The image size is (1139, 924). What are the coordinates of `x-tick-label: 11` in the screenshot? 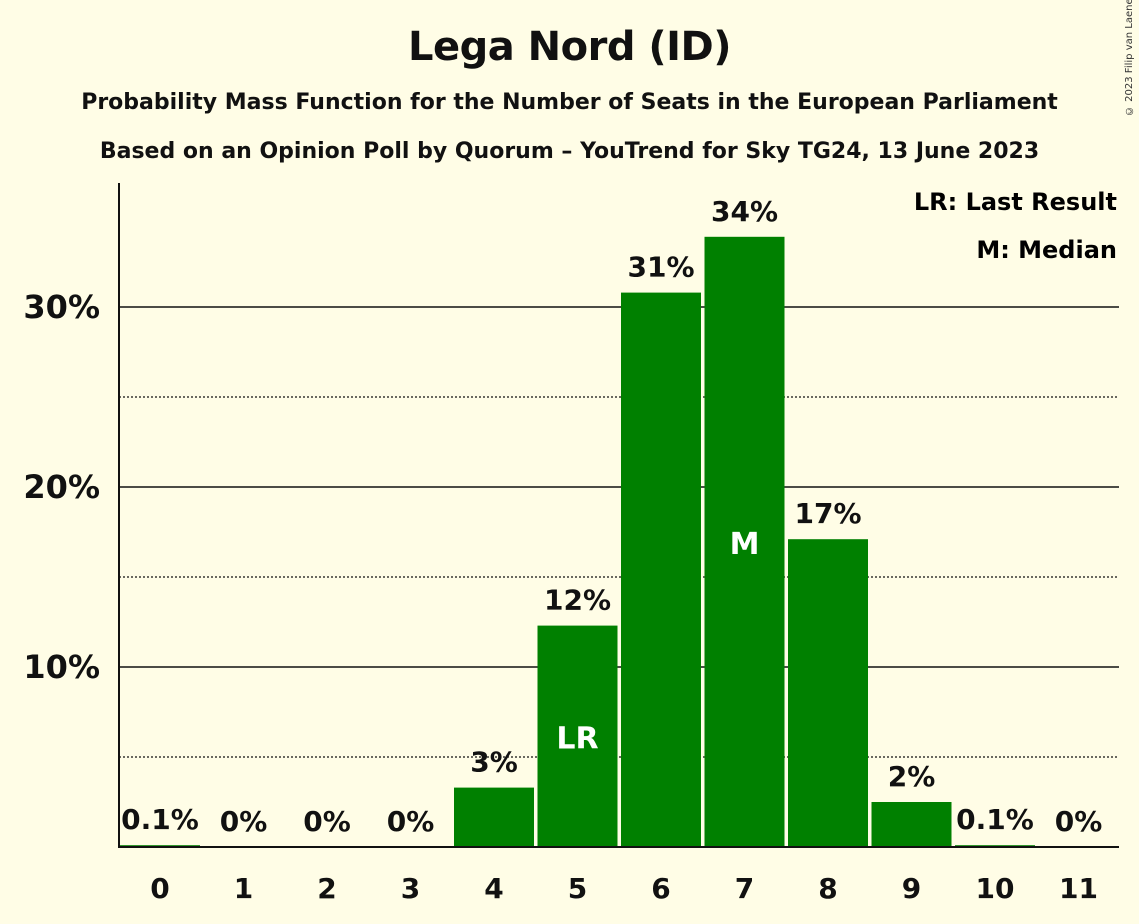 It's located at (1078, 888).